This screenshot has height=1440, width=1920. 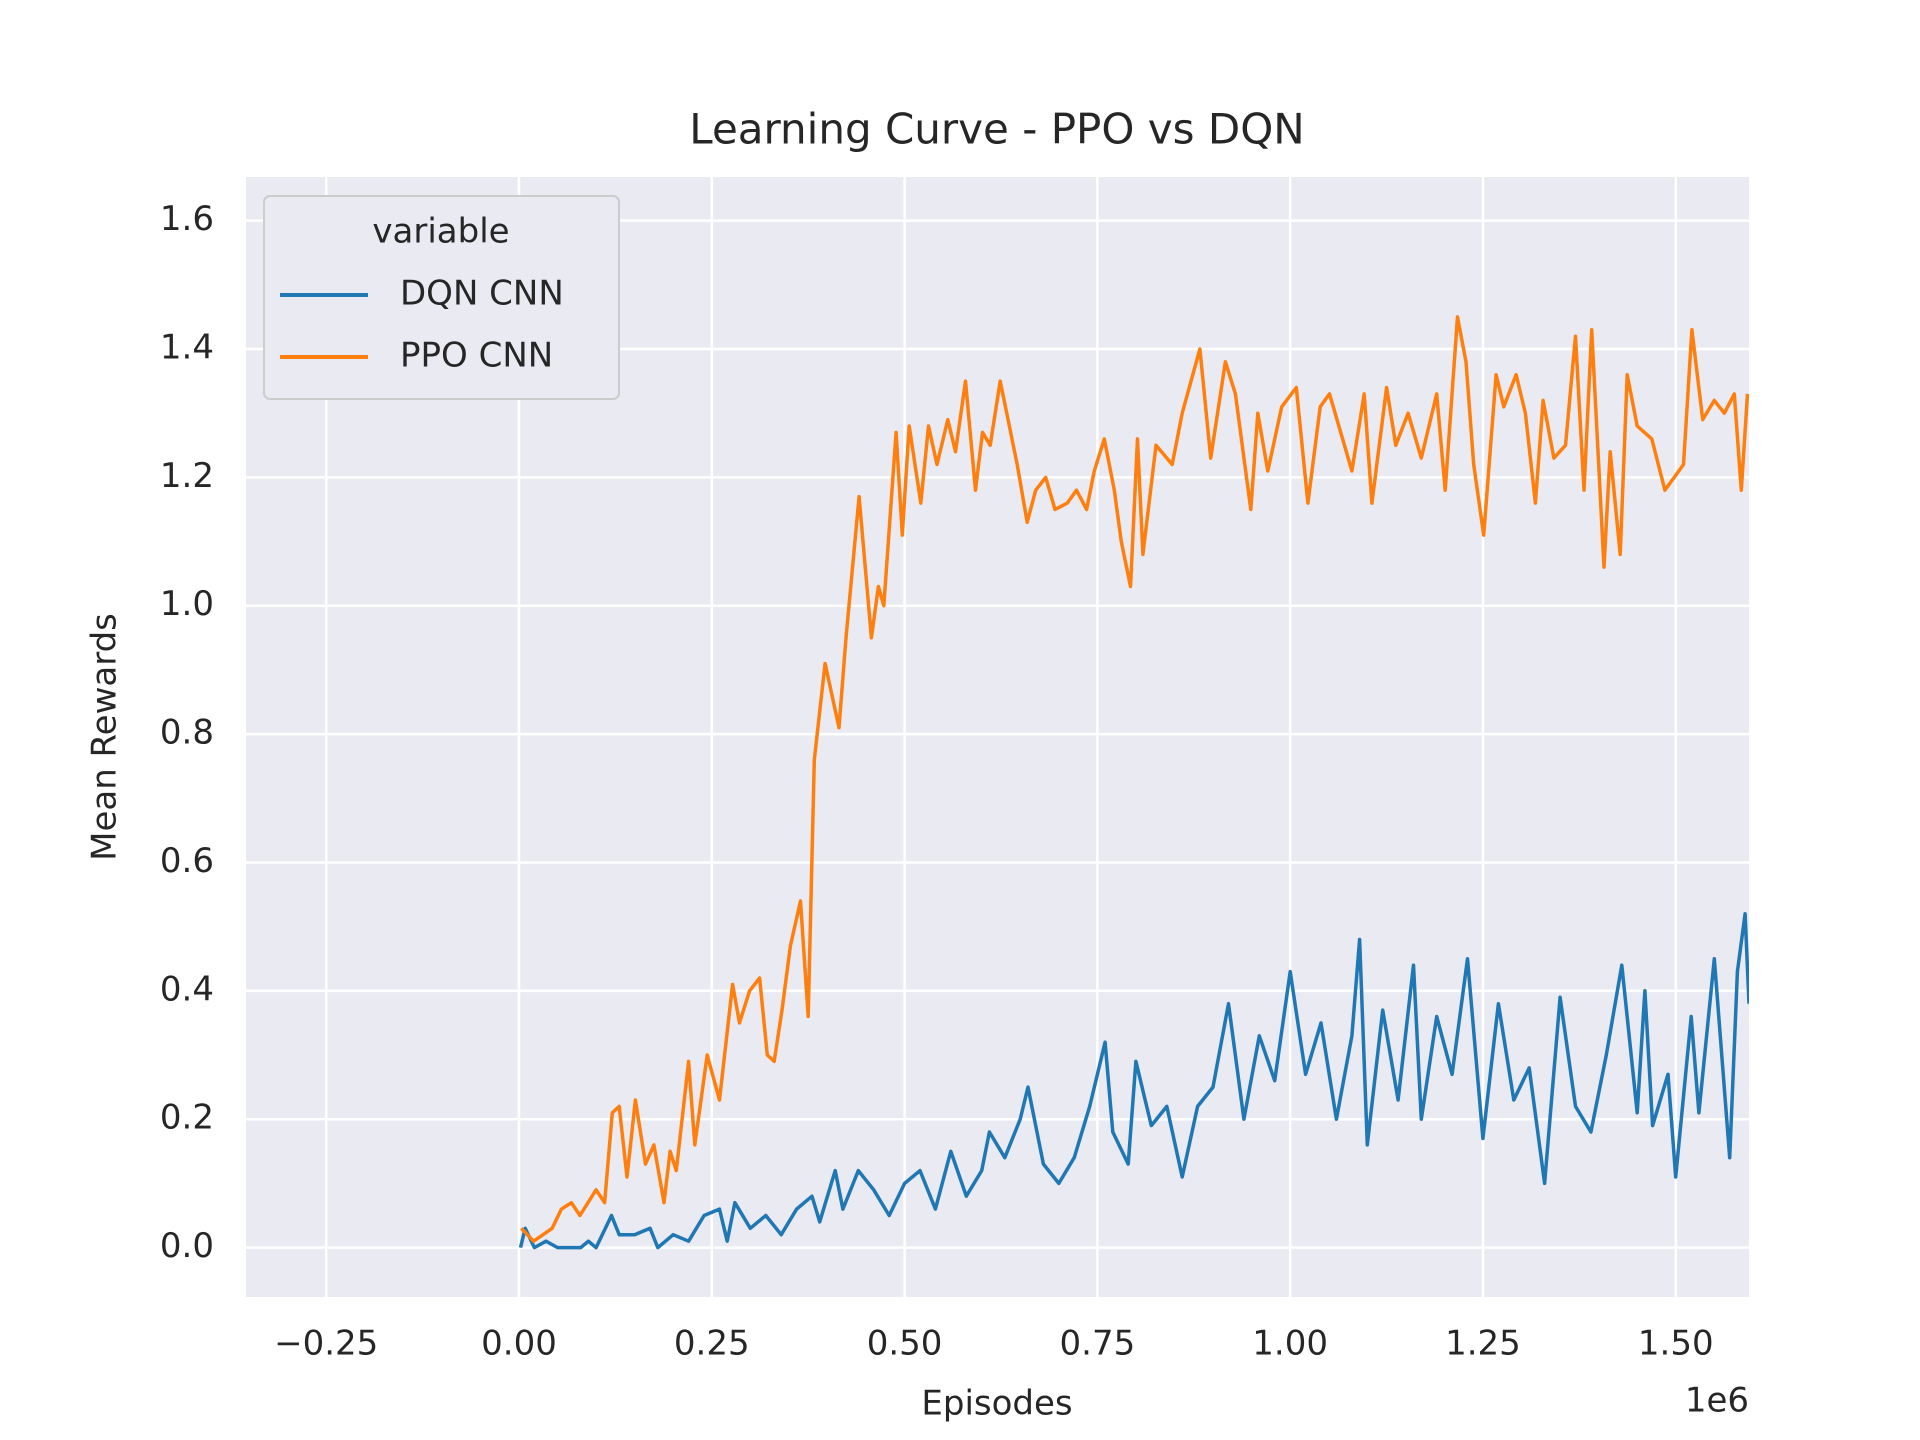 What do you see at coordinates (187, 219) in the screenshot?
I see `y-tick-label: 1.6` at bounding box center [187, 219].